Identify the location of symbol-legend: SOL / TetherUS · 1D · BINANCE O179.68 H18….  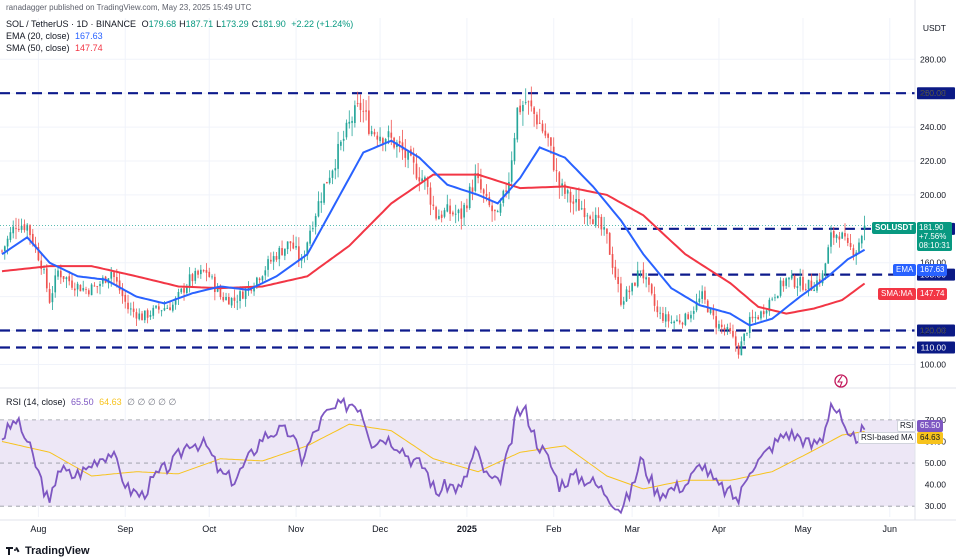
(179, 24).